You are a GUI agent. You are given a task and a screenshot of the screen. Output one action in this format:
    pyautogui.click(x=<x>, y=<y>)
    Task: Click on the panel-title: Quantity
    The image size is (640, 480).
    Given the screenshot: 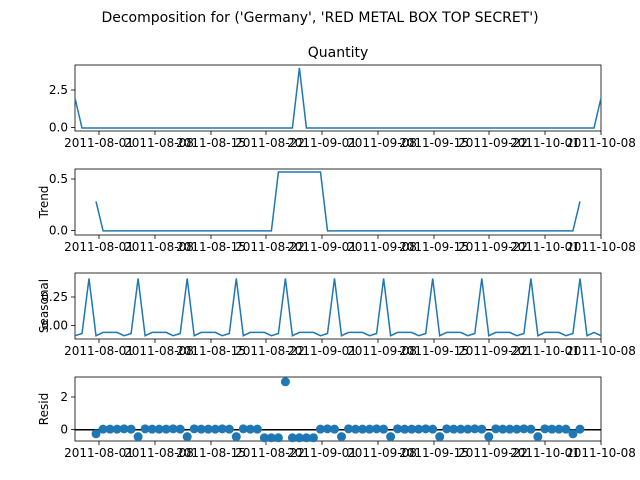 What is the action you would take?
    pyautogui.click(x=338, y=53)
    